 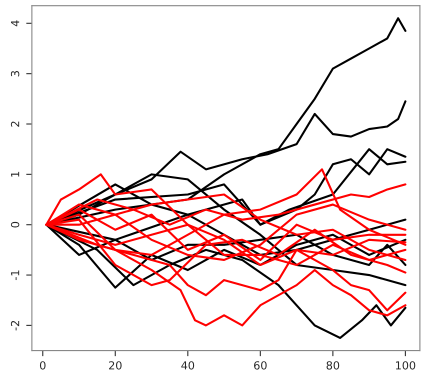 What do you see at coordinates (15, 325) in the screenshot?
I see `y-tick-label: -2` at bounding box center [15, 325].